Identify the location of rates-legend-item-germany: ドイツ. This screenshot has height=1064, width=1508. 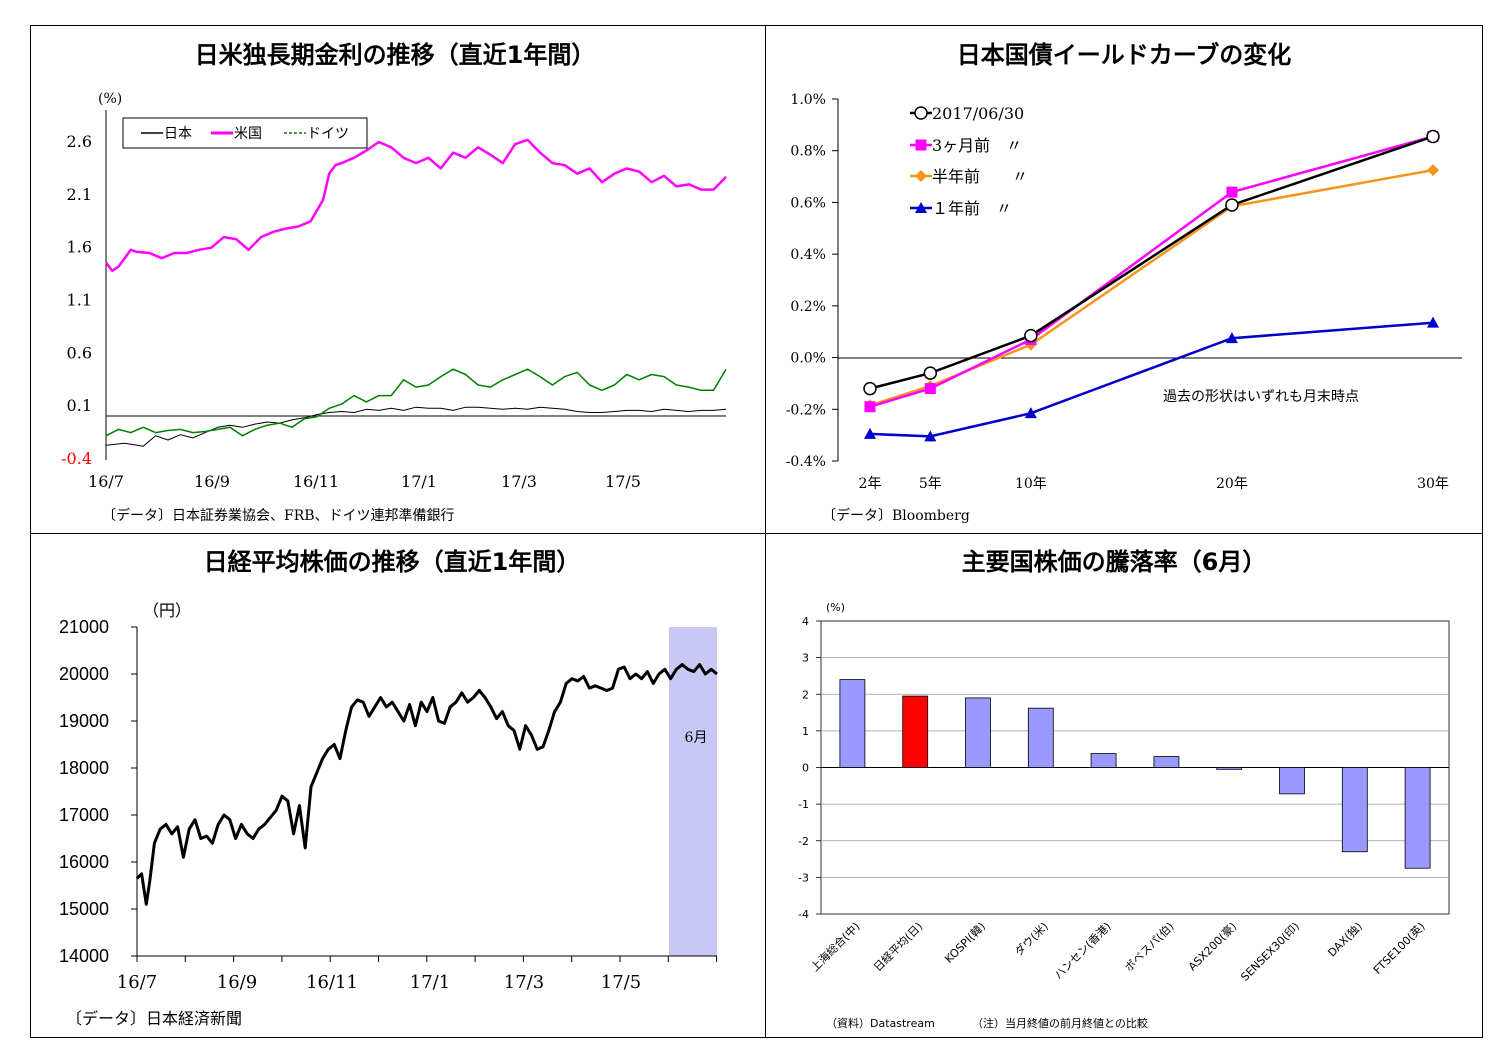
(316, 134).